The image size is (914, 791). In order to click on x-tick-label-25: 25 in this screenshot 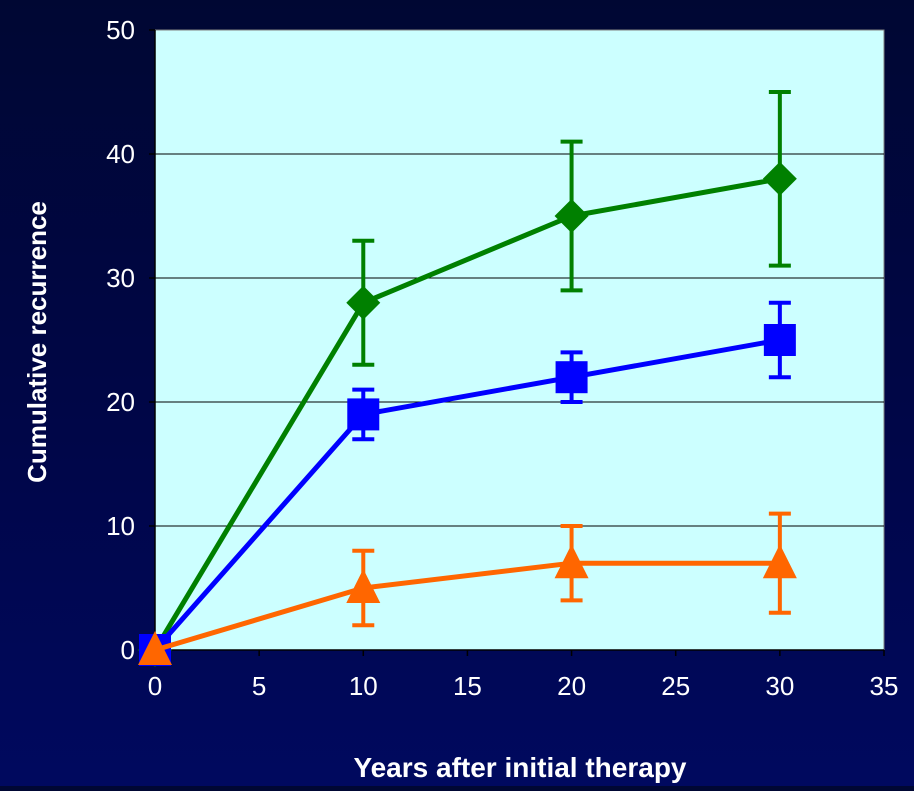, I will do `click(675, 686)`.